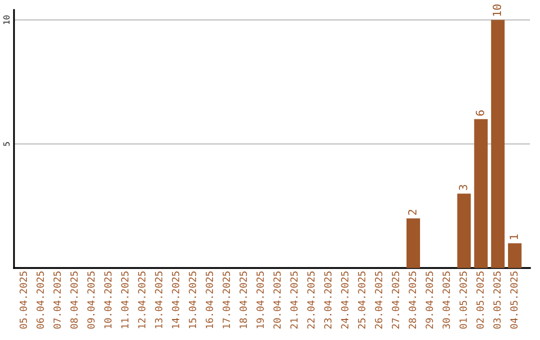 The image size is (540, 340). I want to click on x-tick-label: 22.04.2025, so click(311, 300).